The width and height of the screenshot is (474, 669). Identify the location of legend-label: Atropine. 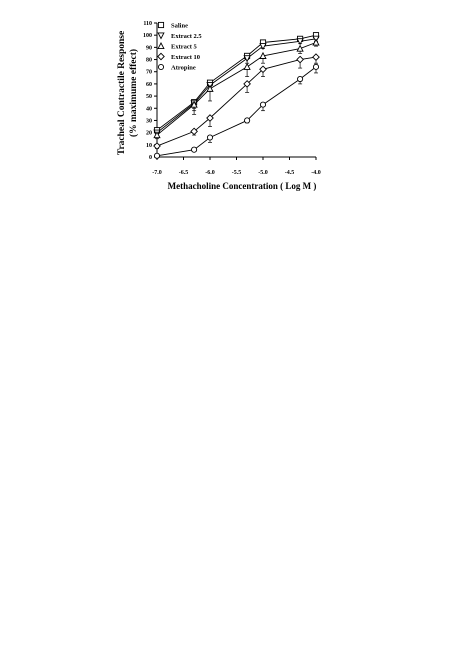
(183, 68).